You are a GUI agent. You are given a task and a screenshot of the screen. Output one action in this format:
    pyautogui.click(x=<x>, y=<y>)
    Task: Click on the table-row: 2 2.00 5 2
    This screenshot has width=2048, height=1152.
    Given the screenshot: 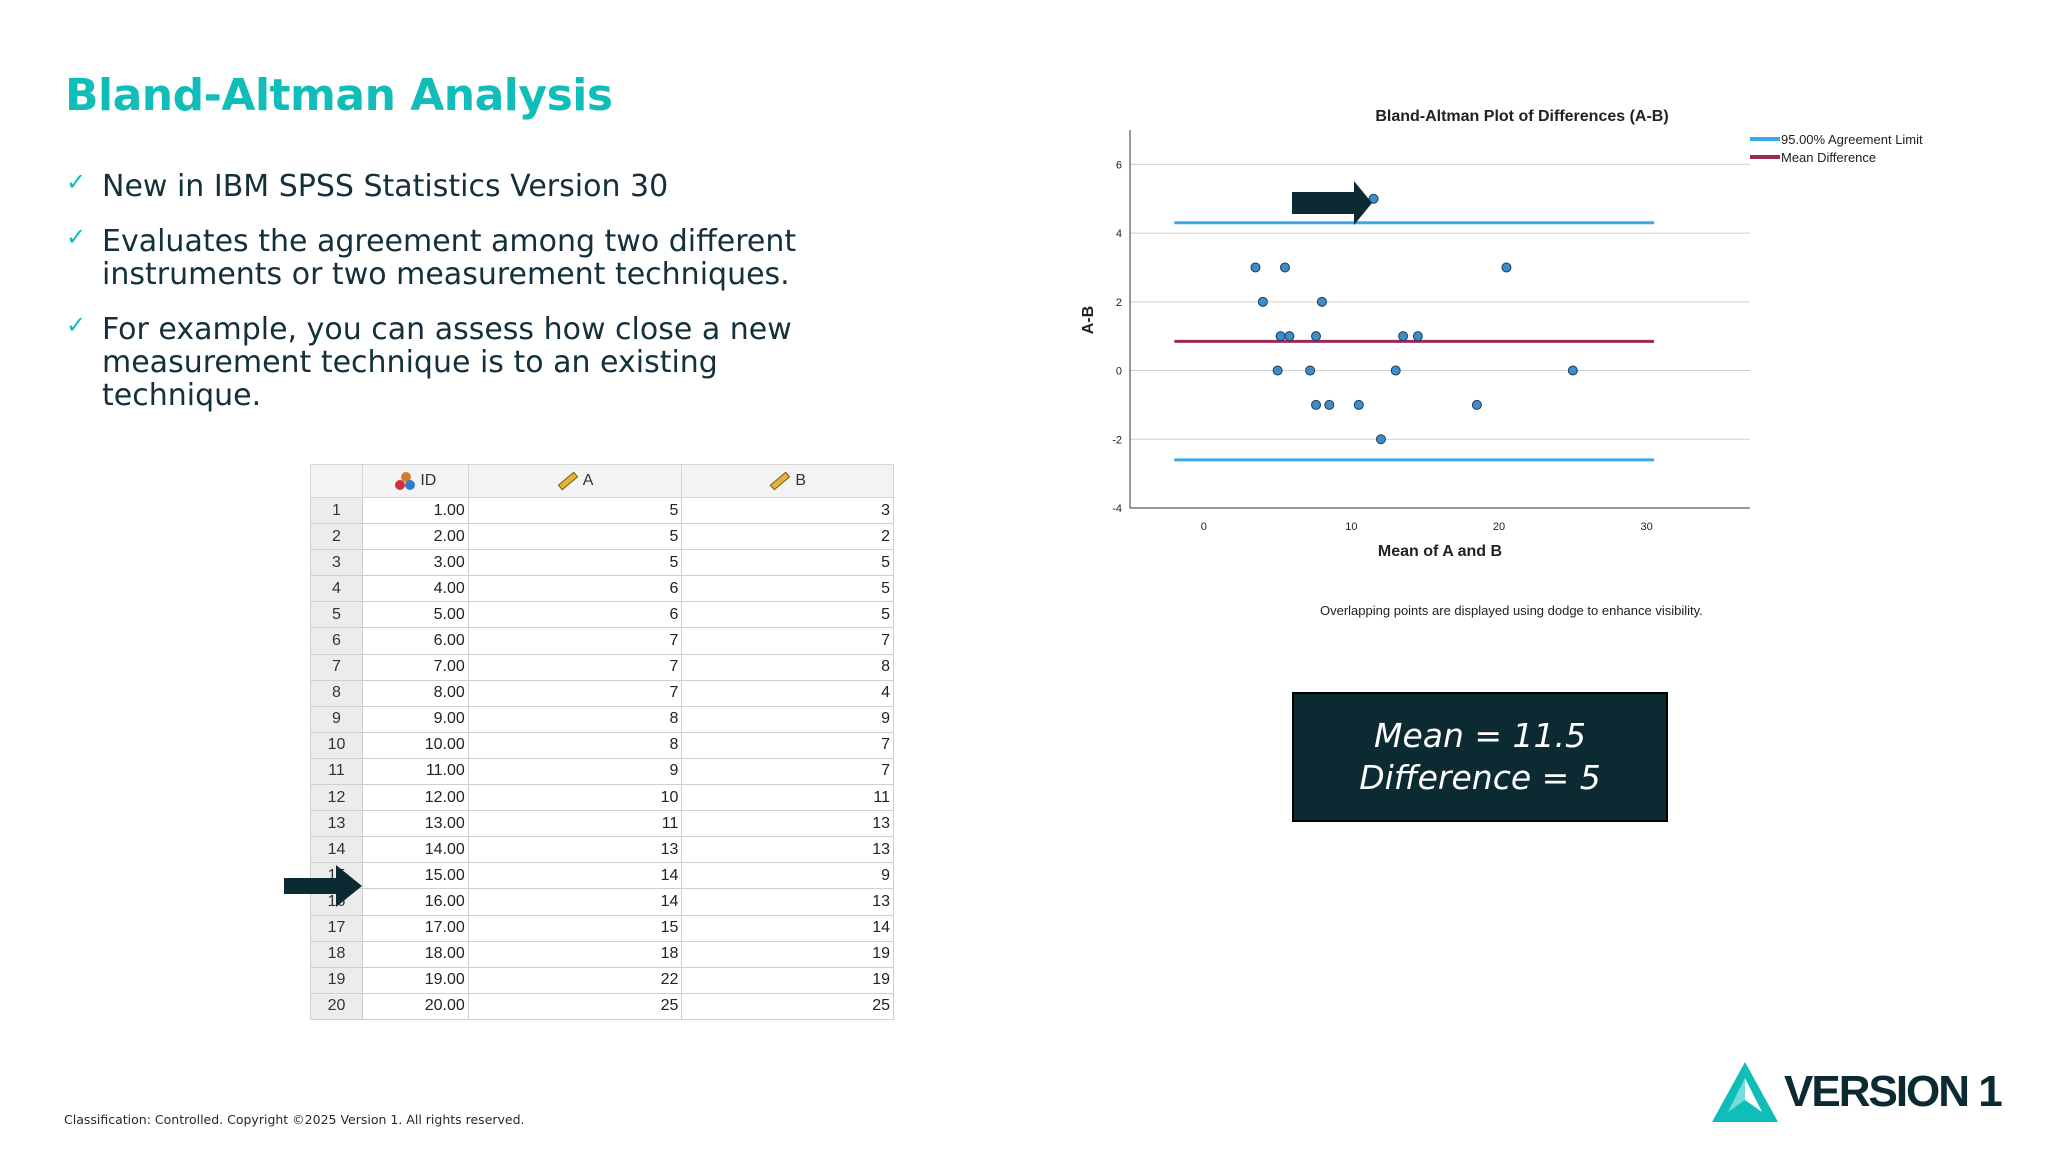 What is the action you would take?
    pyautogui.click(x=602, y=537)
    